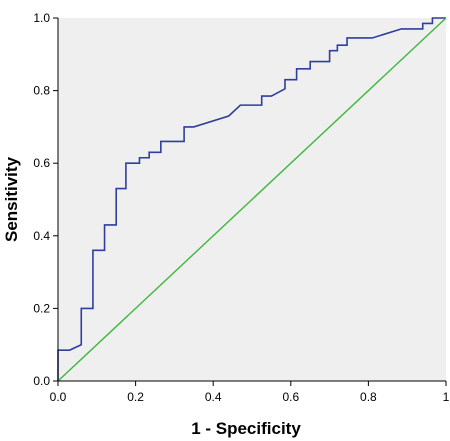 The image size is (450, 441). What do you see at coordinates (11, 199) in the screenshot?
I see `y-axis-title: Sensitivity` at bounding box center [11, 199].